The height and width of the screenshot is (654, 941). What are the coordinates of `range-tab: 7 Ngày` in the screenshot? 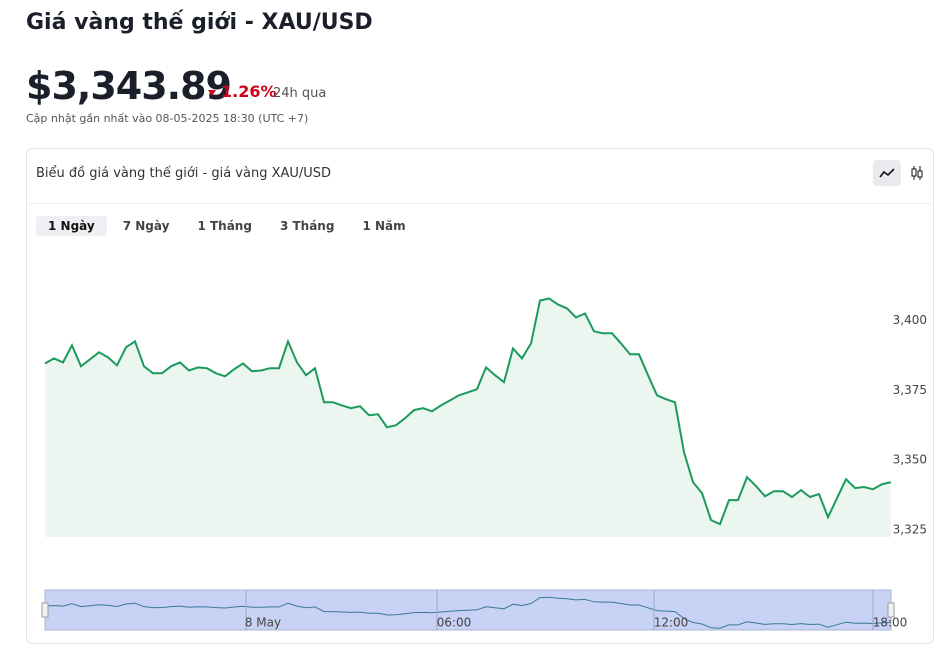 It's located at (146, 226).